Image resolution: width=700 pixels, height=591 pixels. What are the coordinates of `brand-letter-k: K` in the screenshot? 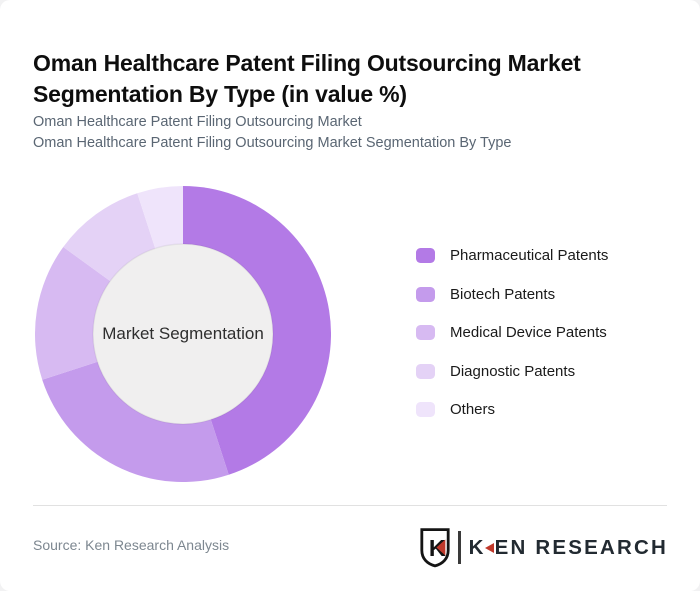 It's located at (477, 547).